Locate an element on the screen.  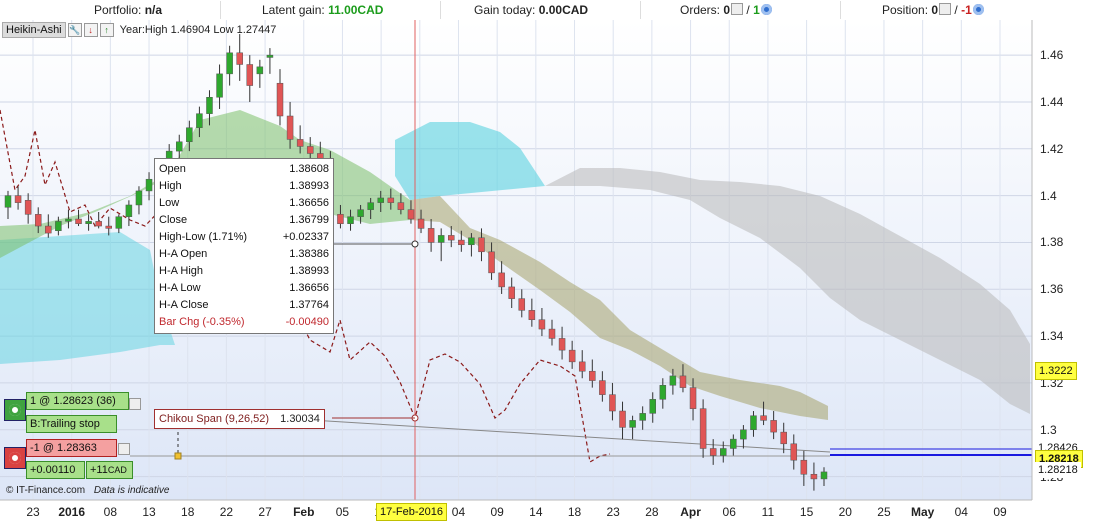
ichimoku-cloud-cyan-left is located at coordinates (87, 298).